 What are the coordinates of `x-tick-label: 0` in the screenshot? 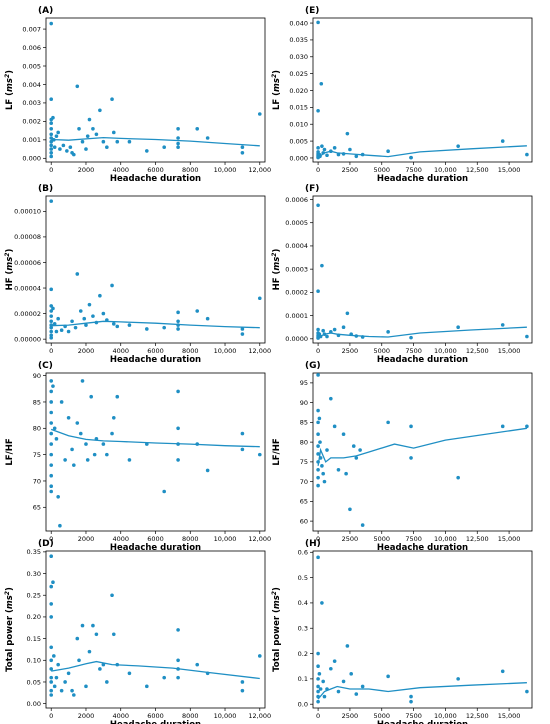 It's located at (51, 716).